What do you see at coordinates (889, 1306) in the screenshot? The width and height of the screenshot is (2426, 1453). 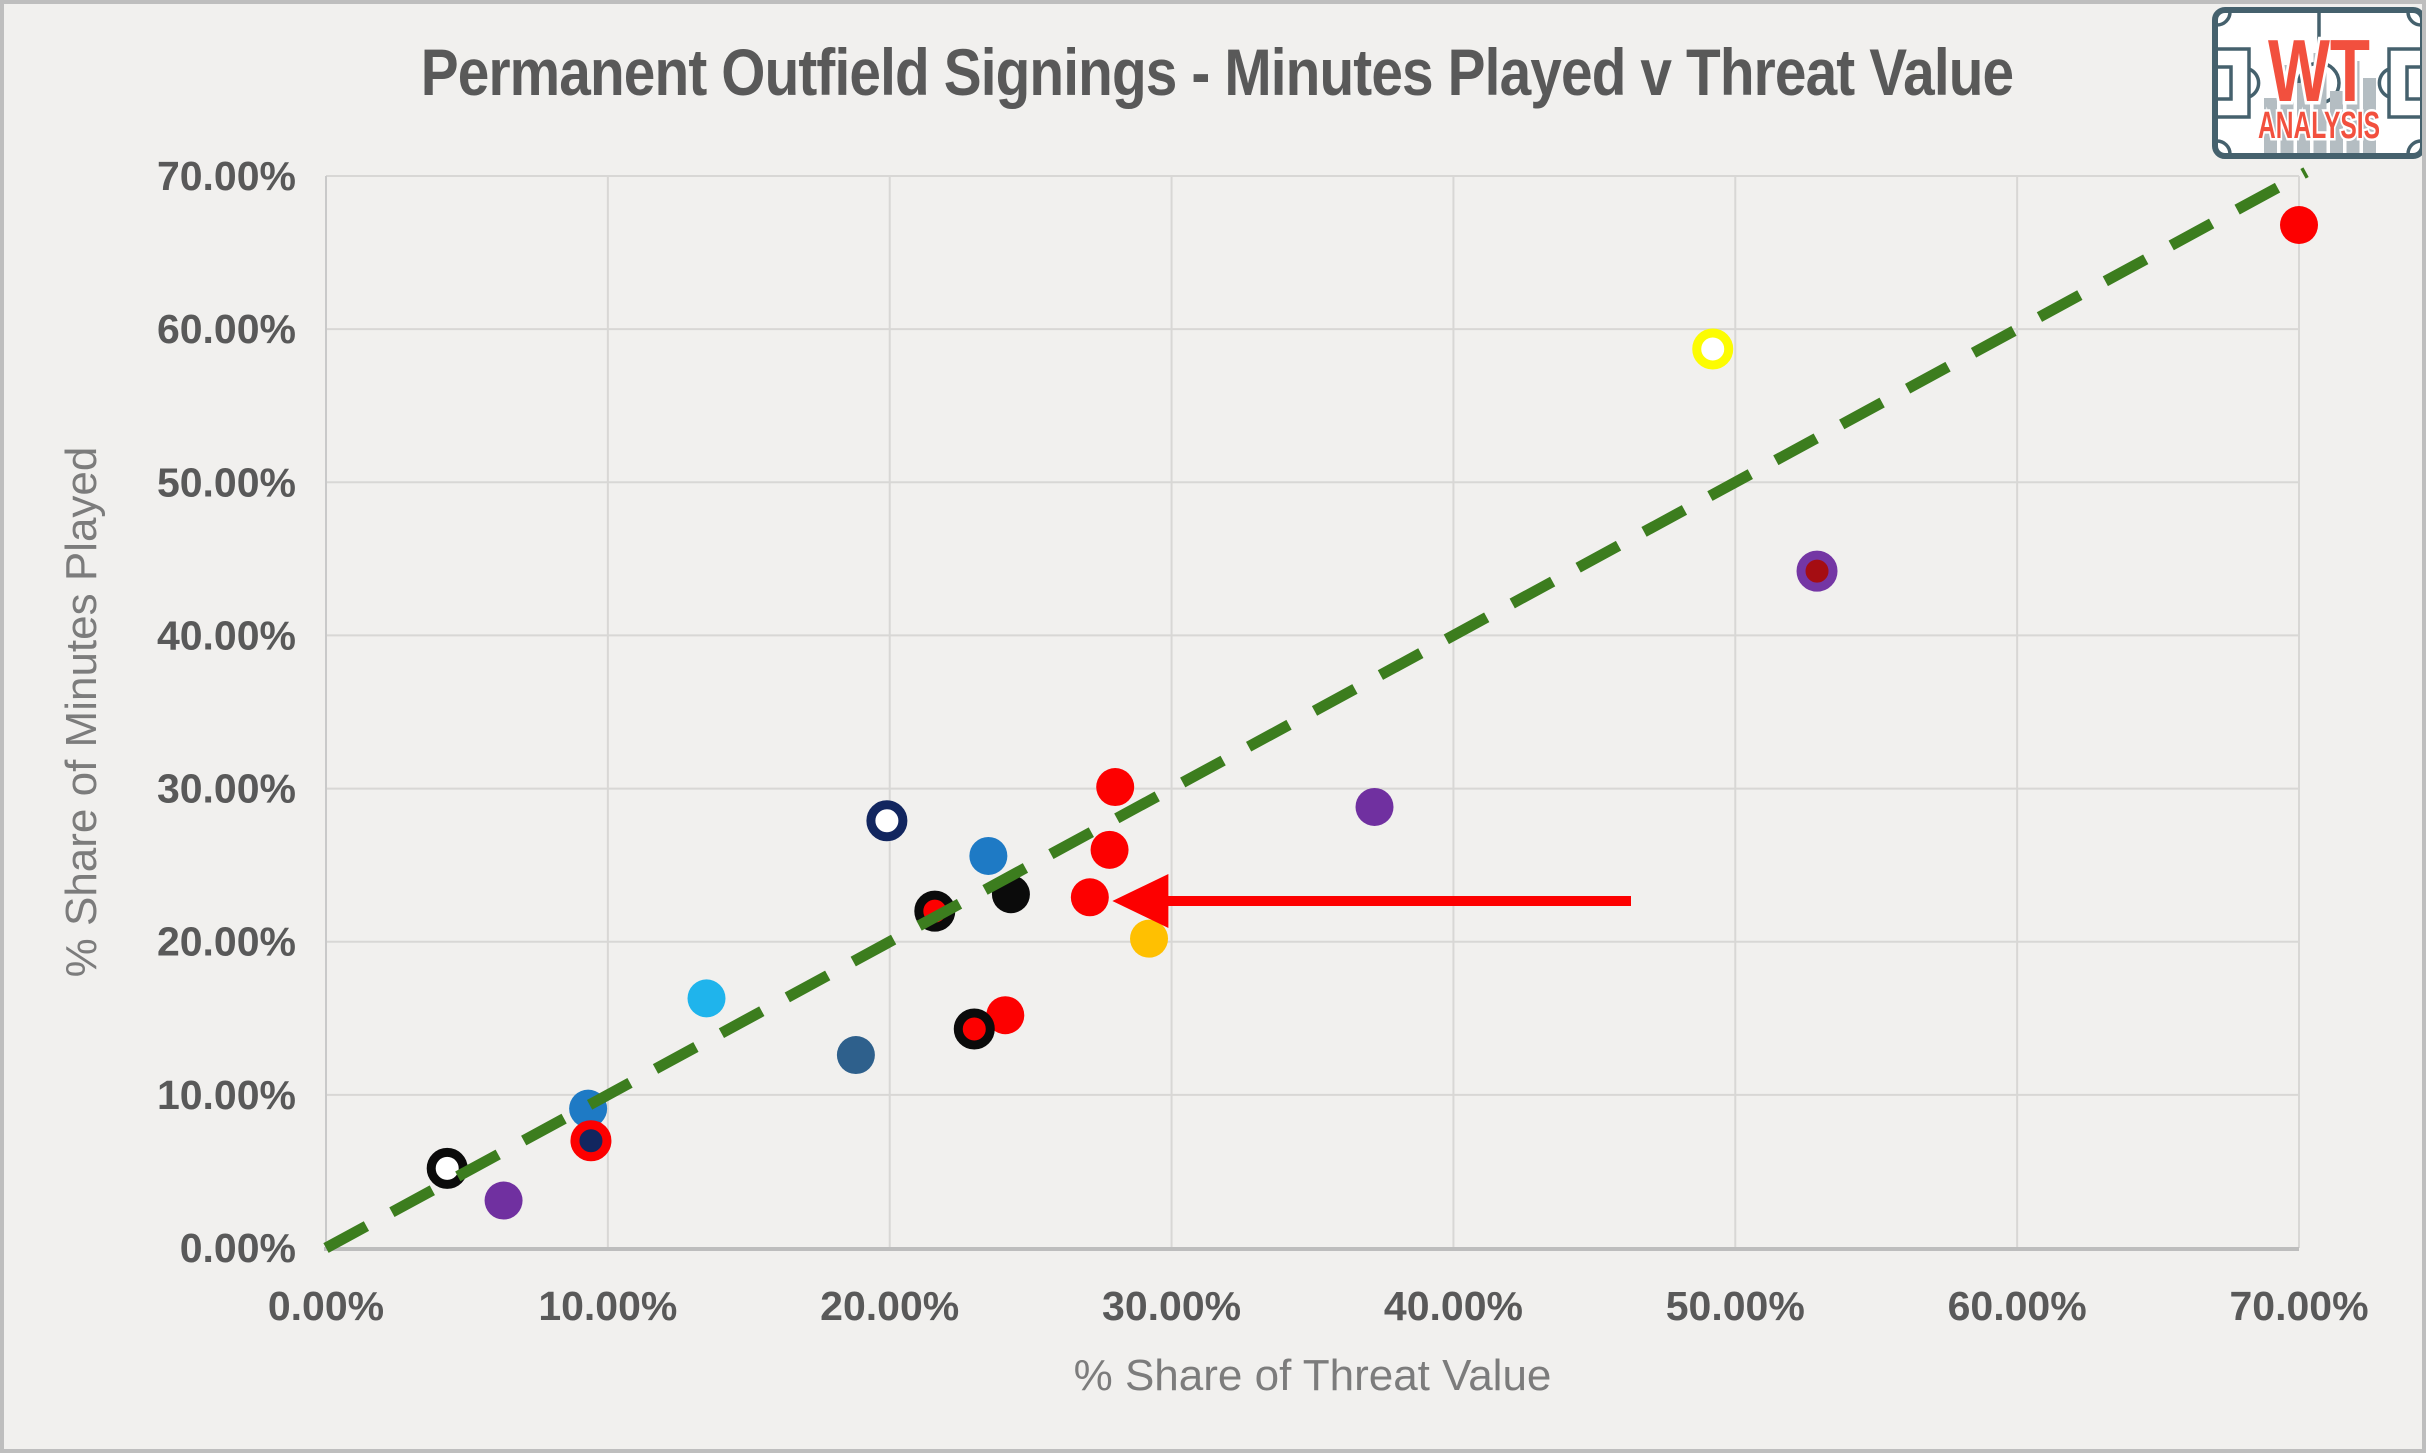 I see `x-tick-label: 20.00%` at bounding box center [889, 1306].